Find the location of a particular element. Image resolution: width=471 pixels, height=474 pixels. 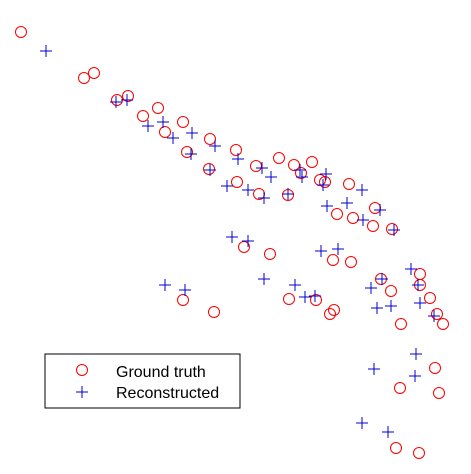

legend-plus-marker is located at coordinates (82, 392).